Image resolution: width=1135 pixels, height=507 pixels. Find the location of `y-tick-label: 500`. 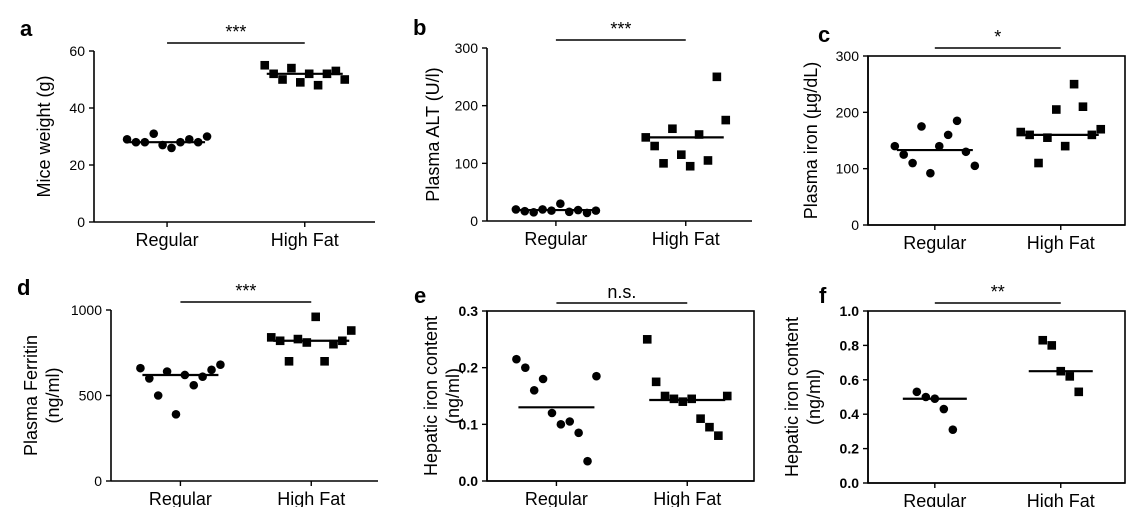

y-tick-label: 500 is located at coordinates (91, 396).